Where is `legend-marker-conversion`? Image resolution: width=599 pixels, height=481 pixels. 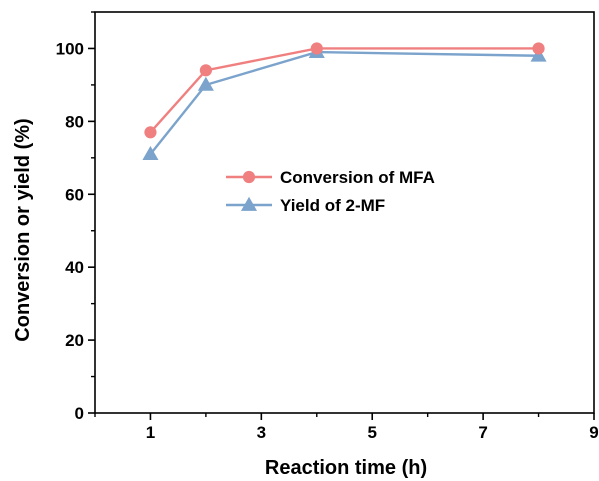 legend-marker-conversion is located at coordinates (249, 177).